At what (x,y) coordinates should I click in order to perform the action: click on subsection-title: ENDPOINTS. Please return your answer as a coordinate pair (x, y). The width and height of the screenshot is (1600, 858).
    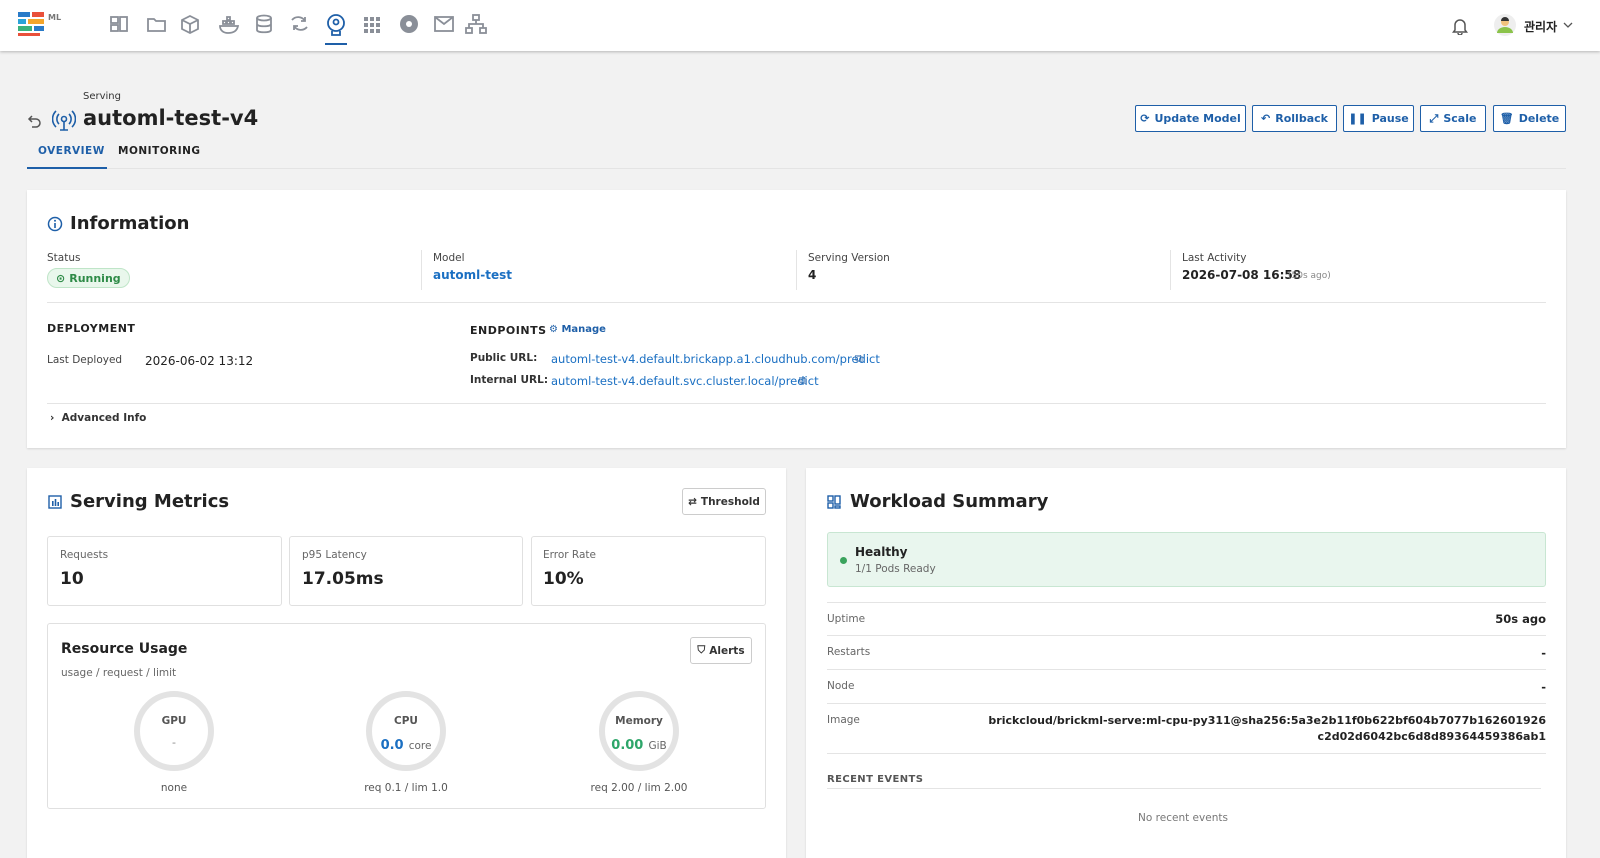
    Looking at the image, I should click on (508, 330).